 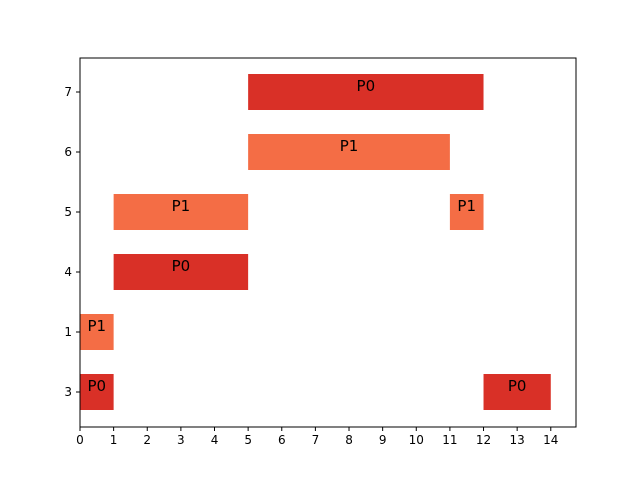 I want to click on x-tick-label: 12, so click(x=483, y=440).